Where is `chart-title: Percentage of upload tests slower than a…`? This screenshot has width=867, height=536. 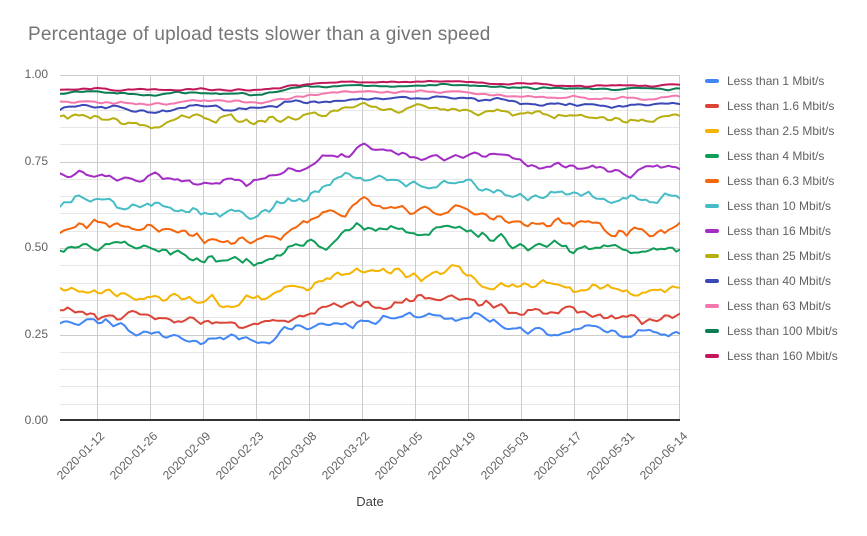 chart-title: Percentage of upload tests slower than a… is located at coordinates (259, 34).